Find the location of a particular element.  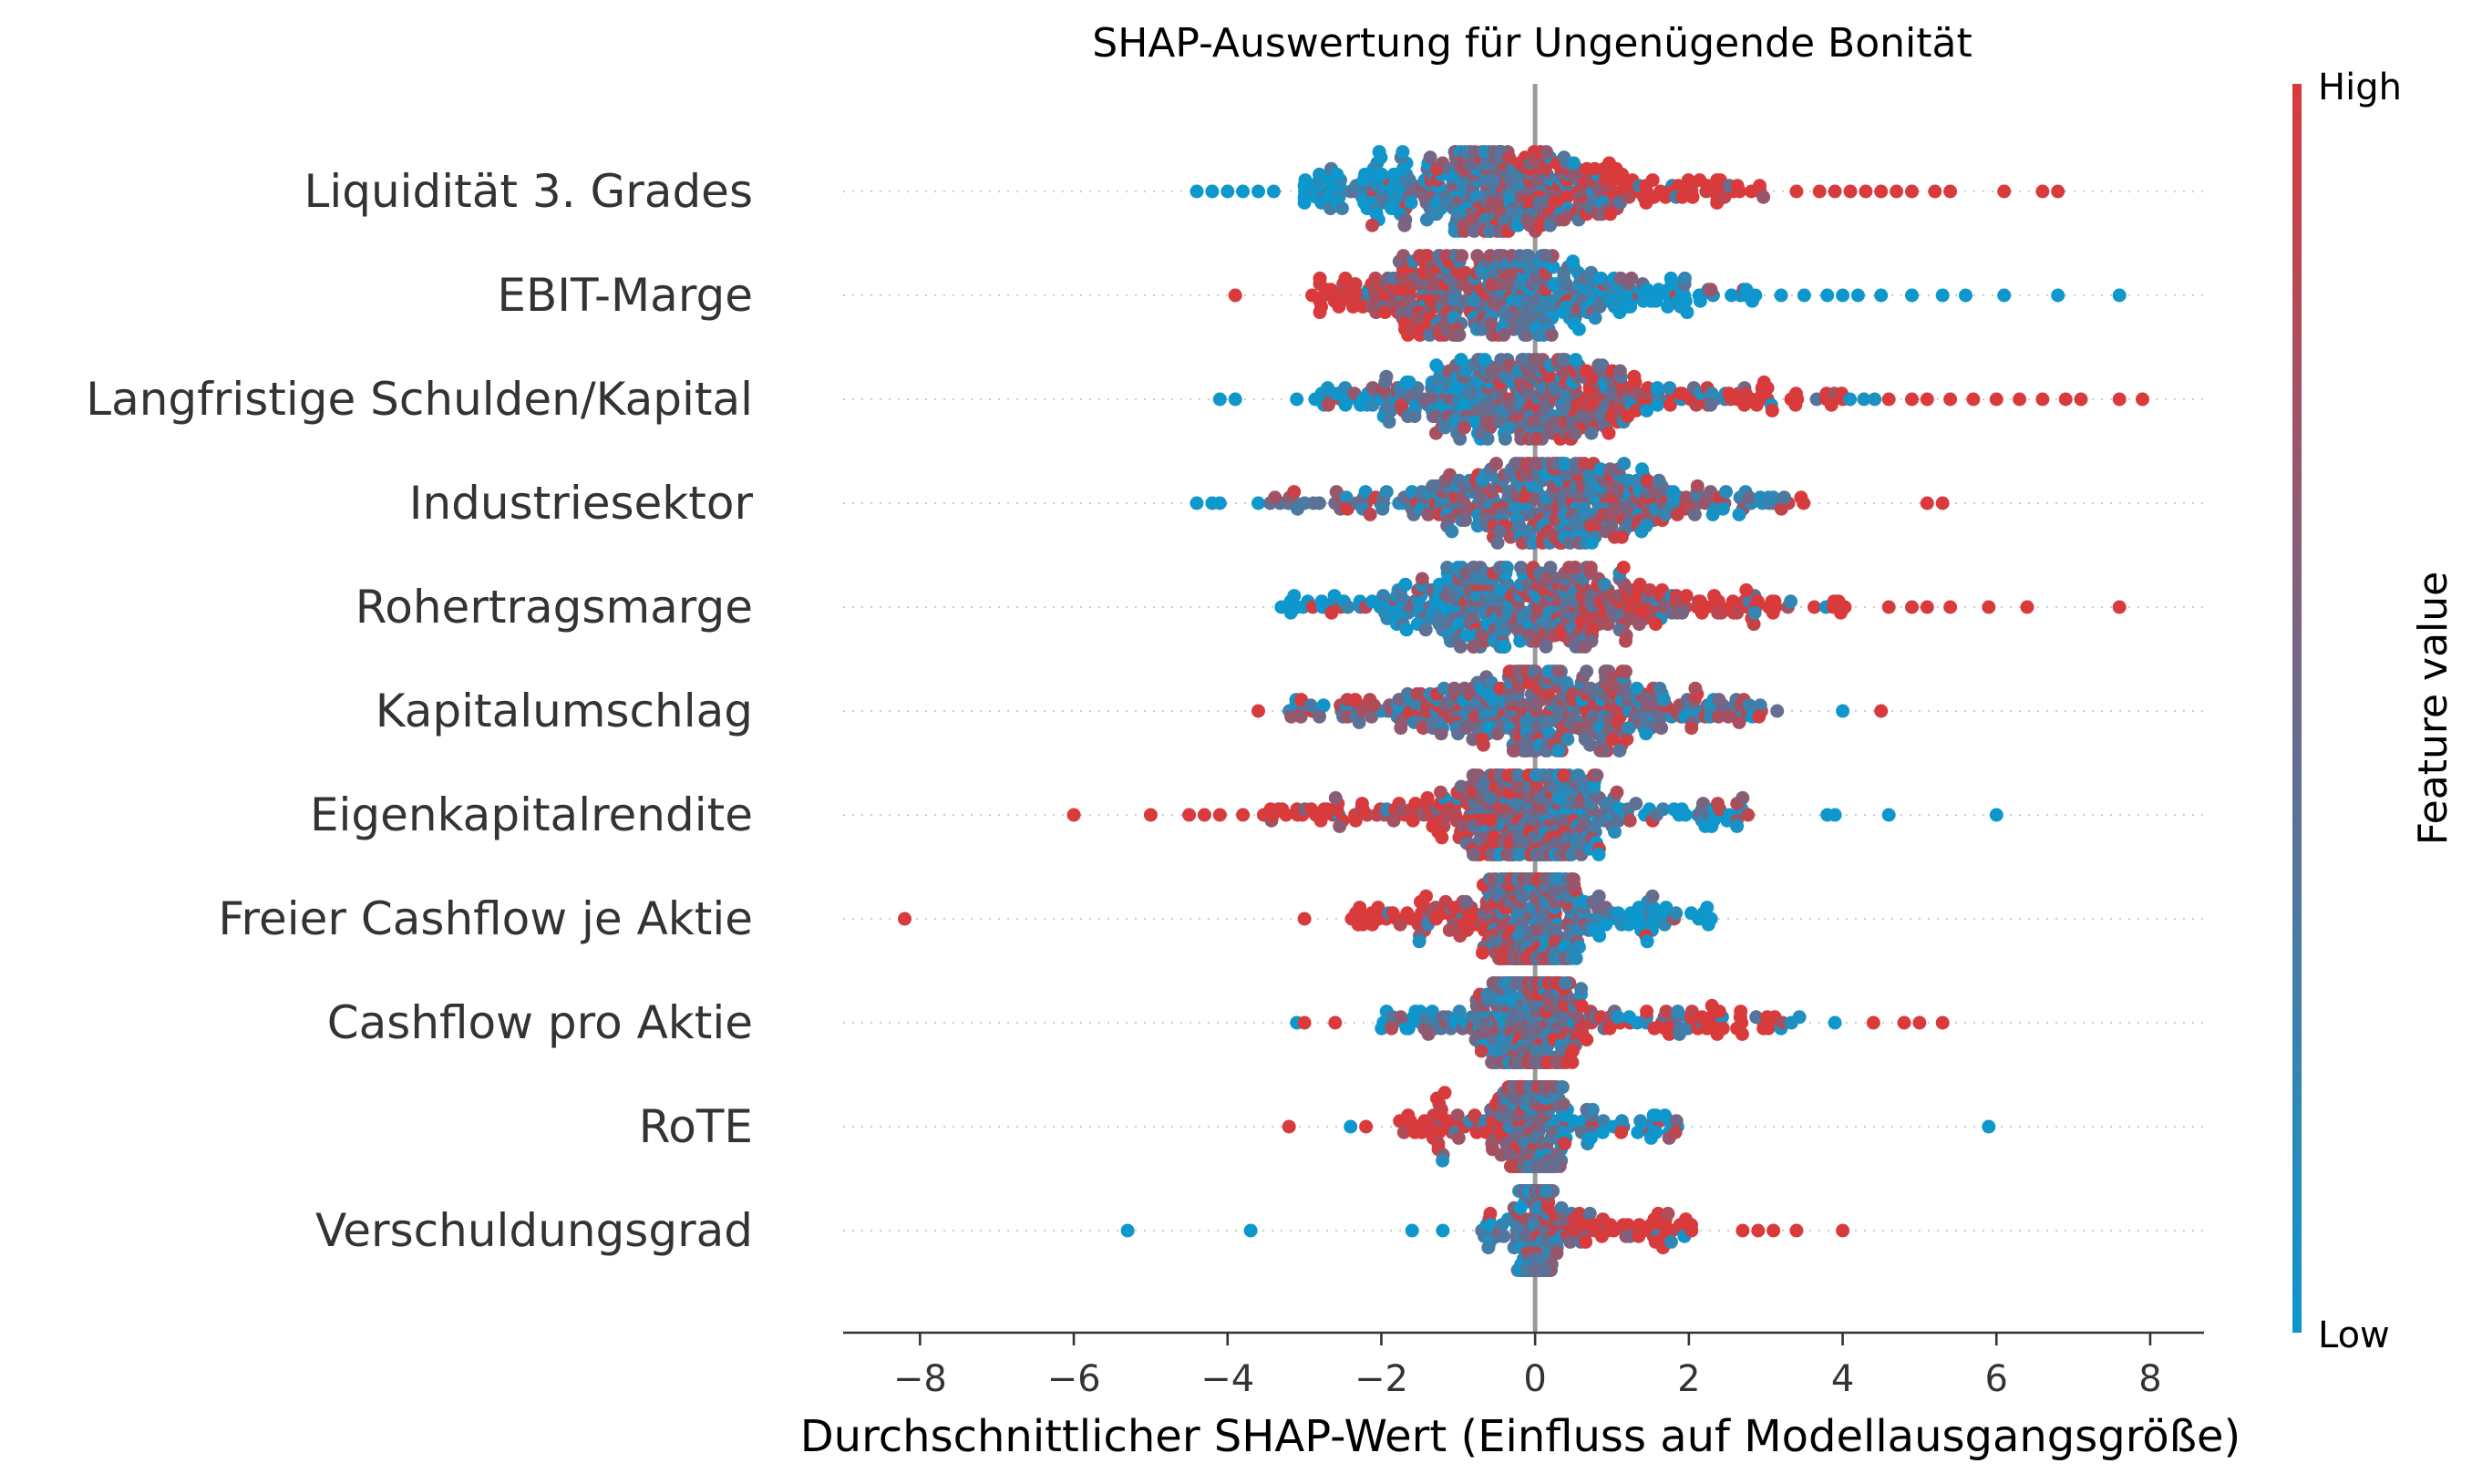

x-tick-label: 4 is located at coordinates (1842, 1379).